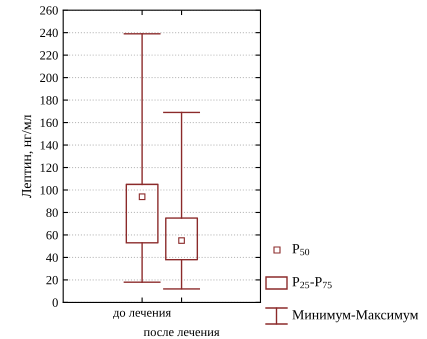  I want to click on y-axis-title: Лептин, нг/мл, so click(28, 156).